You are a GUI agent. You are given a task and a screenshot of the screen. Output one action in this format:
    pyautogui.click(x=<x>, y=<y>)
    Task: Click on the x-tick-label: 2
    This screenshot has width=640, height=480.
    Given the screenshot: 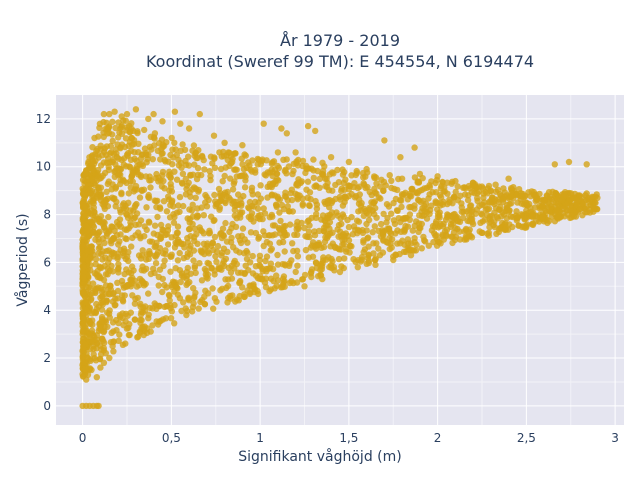 What is the action you would take?
    pyautogui.click(x=438, y=438)
    